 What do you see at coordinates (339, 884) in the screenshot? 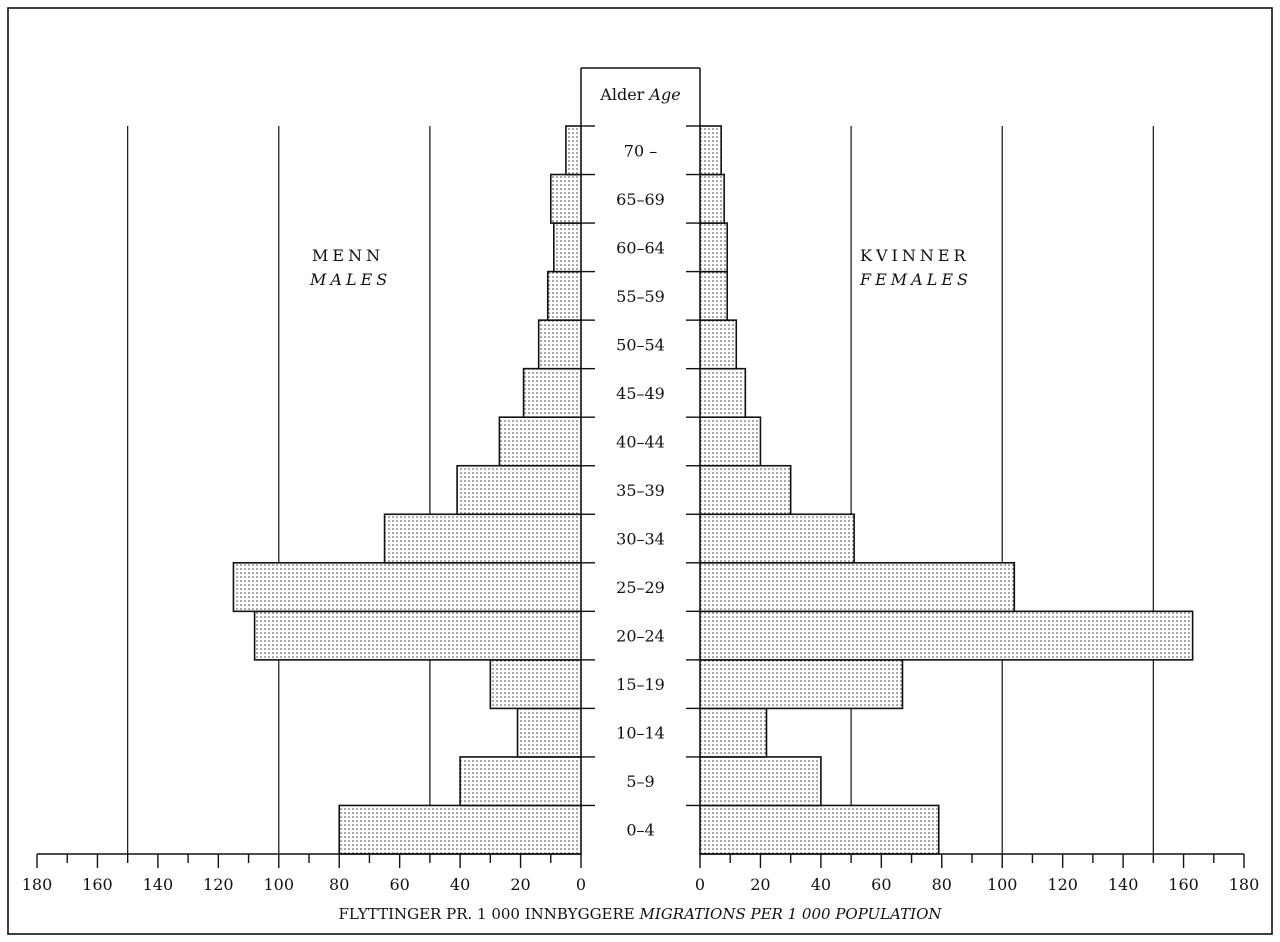
I see `x-tick-label-left: 80` at bounding box center [339, 884].